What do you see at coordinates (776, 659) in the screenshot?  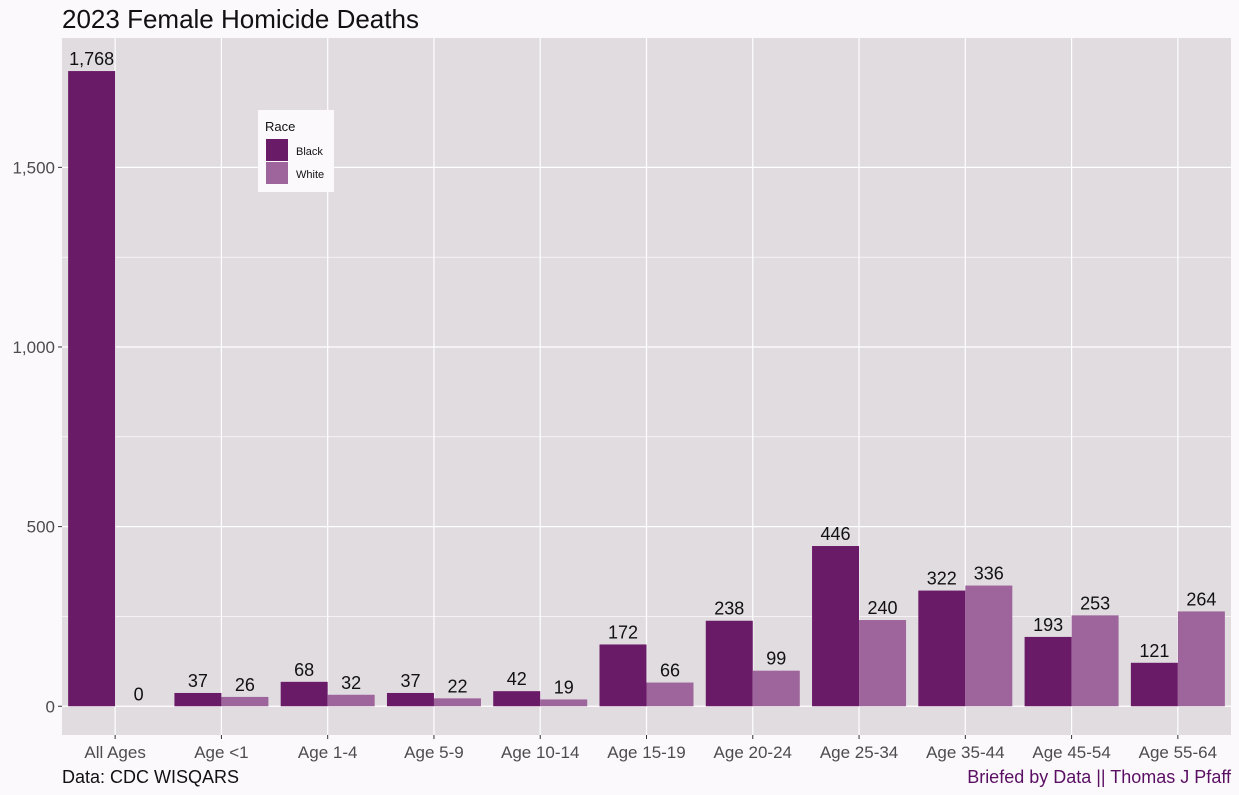 I see `data-label: 99` at bounding box center [776, 659].